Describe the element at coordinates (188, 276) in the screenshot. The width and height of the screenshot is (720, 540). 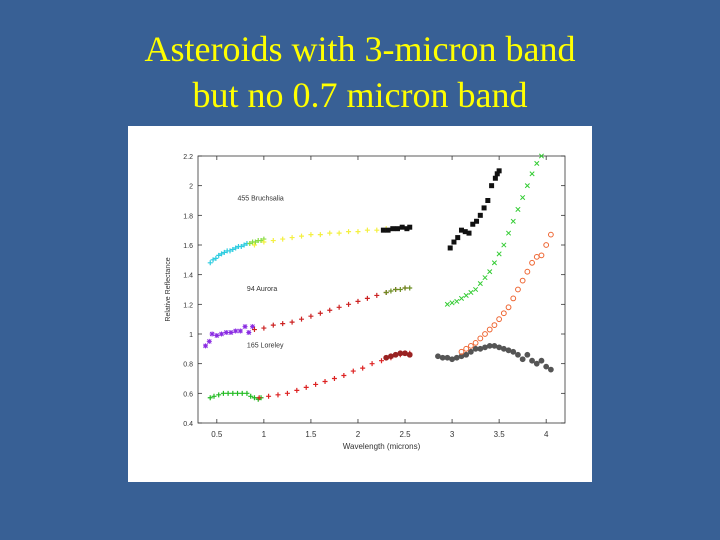
I see `y-tick-label: 1.4` at that location.